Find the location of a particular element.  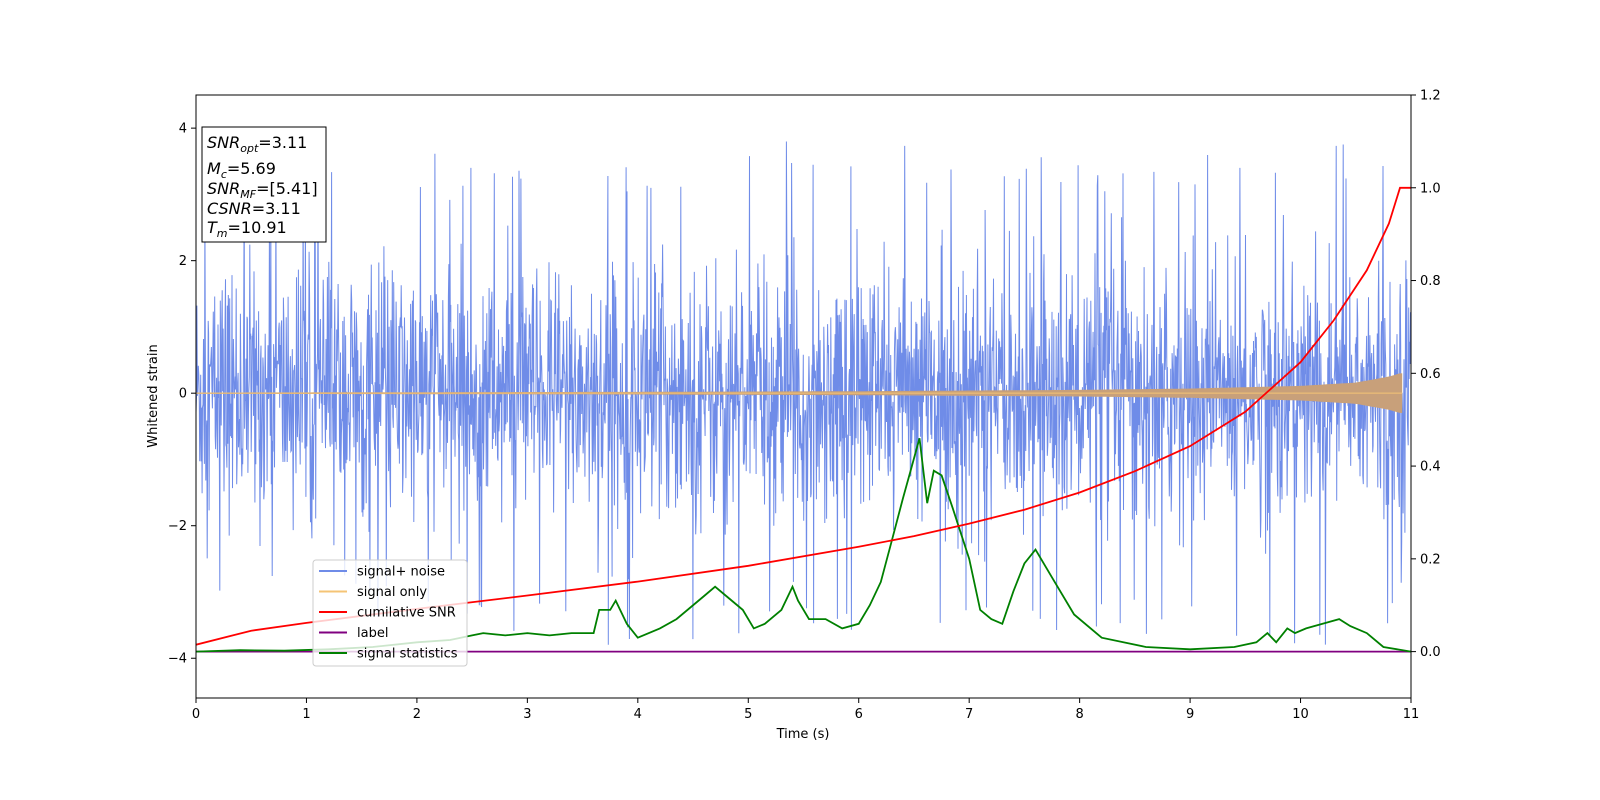

annotation-snr-opt: SNRopt=3.11 is located at coordinates (257, 144).